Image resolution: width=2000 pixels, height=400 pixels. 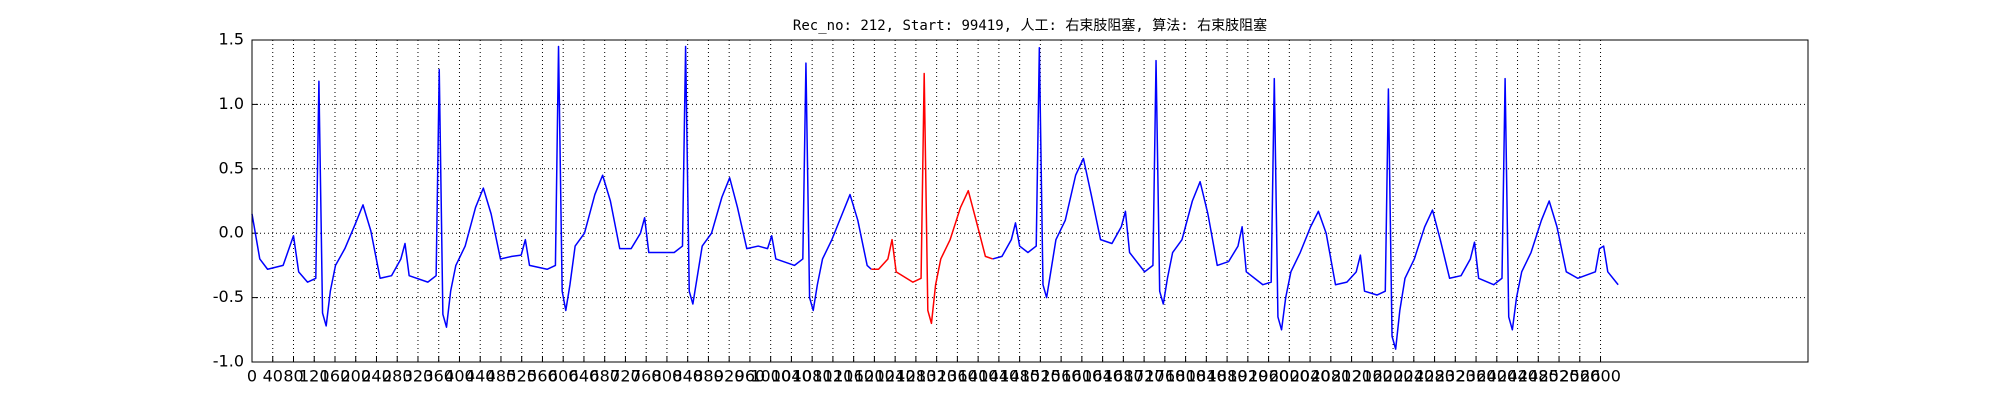 I want to click on x-tick-label: 600, so click(x=563, y=376).